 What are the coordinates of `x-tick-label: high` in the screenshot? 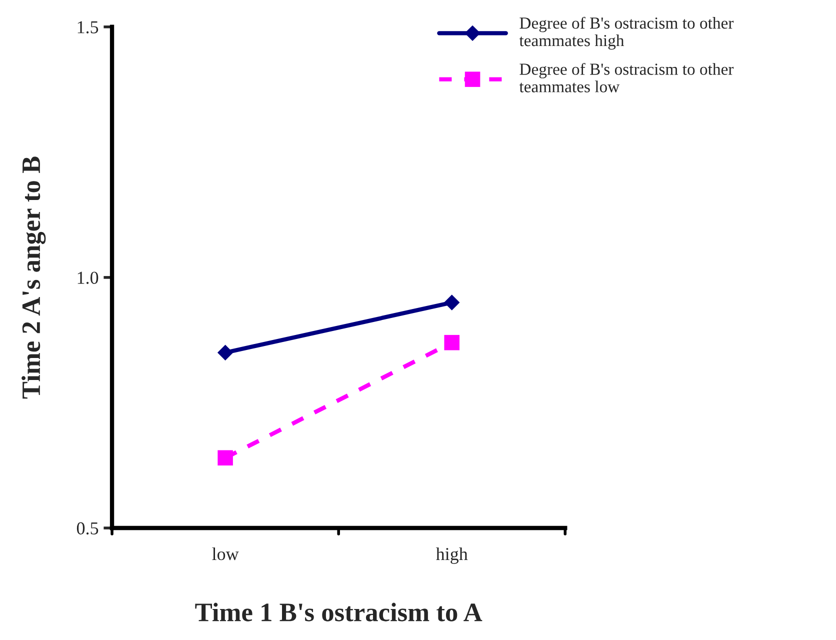 It's located at (452, 555).